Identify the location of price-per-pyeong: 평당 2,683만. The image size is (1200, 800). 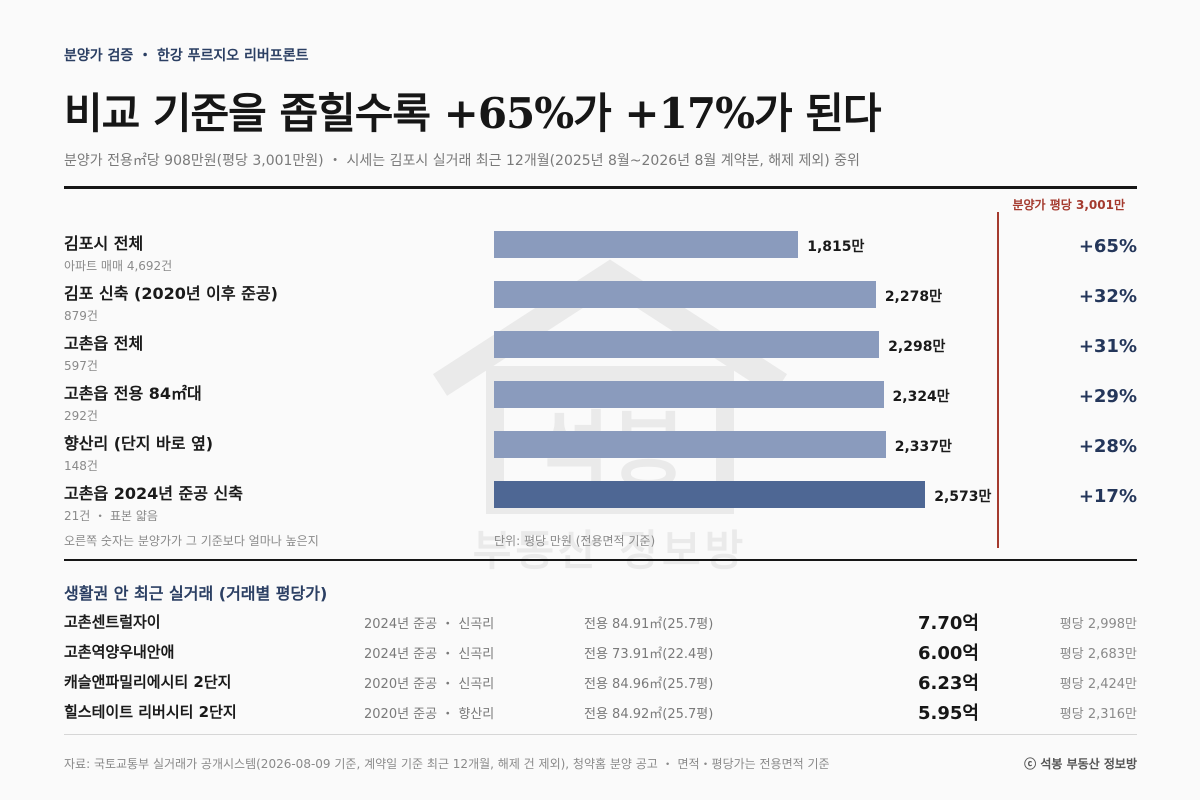
(1098, 654).